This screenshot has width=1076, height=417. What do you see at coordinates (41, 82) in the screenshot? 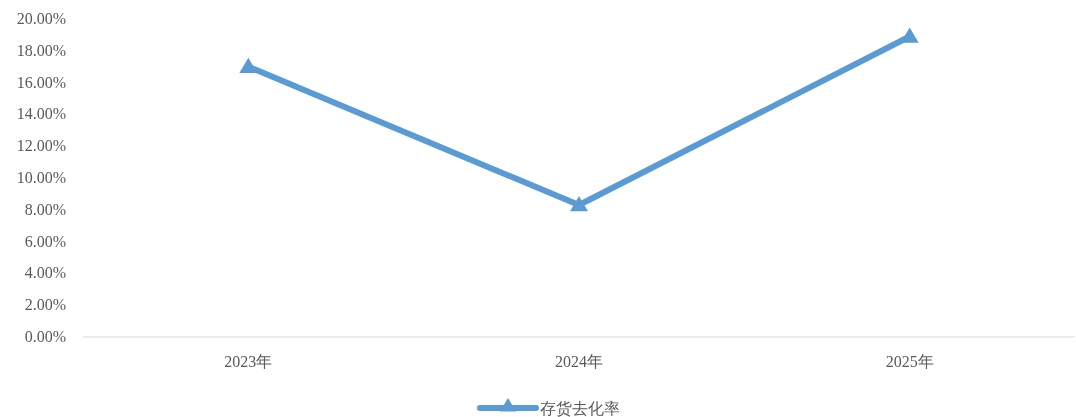
I see `y-tick-label: 16.00%` at bounding box center [41, 82].